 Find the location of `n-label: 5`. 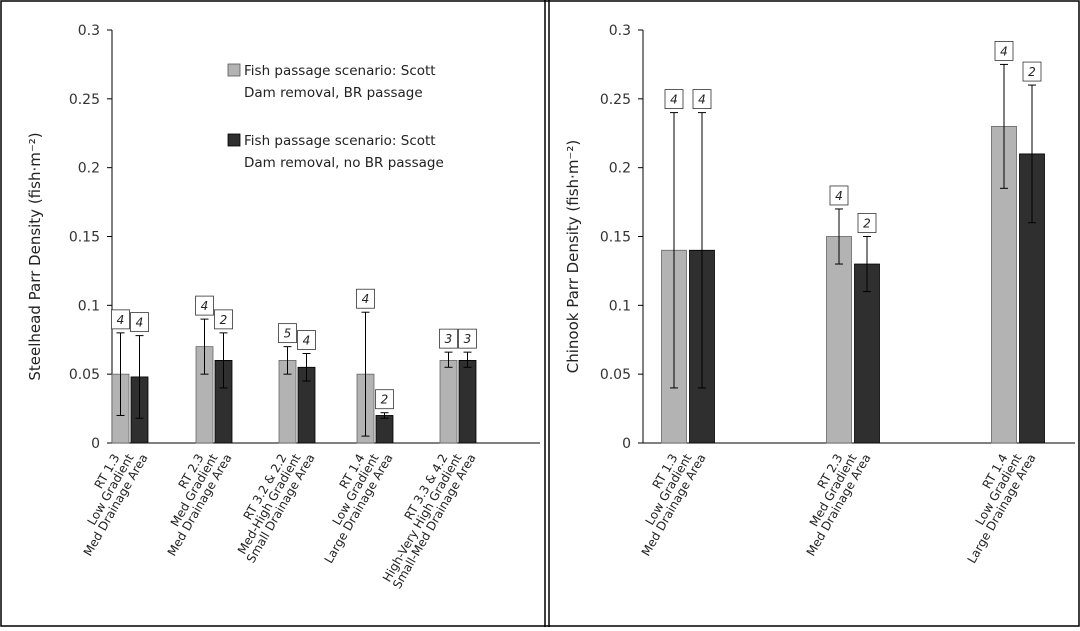

n-label: 5 is located at coordinates (288, 334).